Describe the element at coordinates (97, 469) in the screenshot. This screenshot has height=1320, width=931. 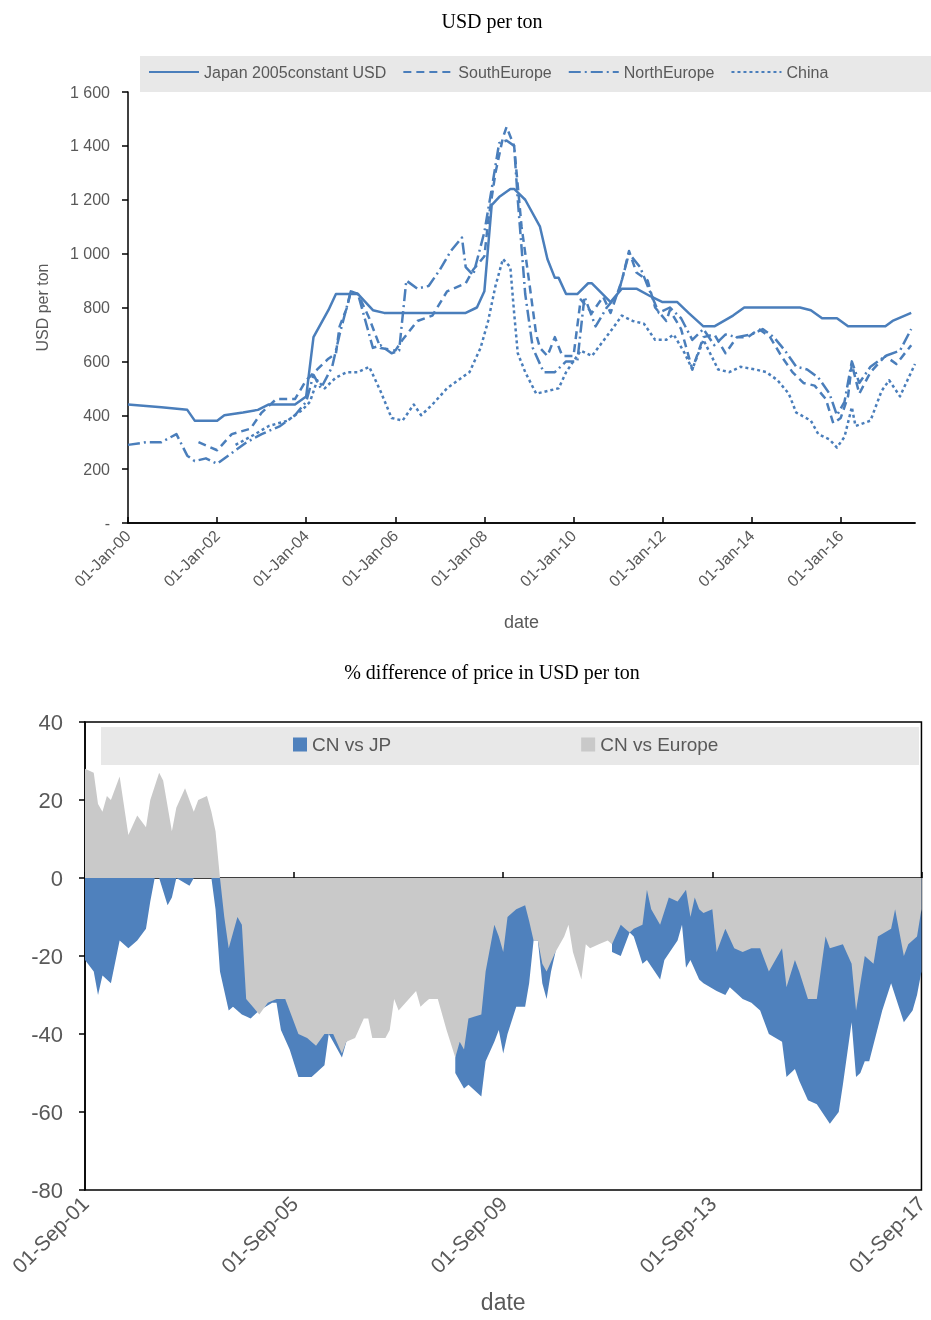
I see `y-tick-label: 200` at that location.